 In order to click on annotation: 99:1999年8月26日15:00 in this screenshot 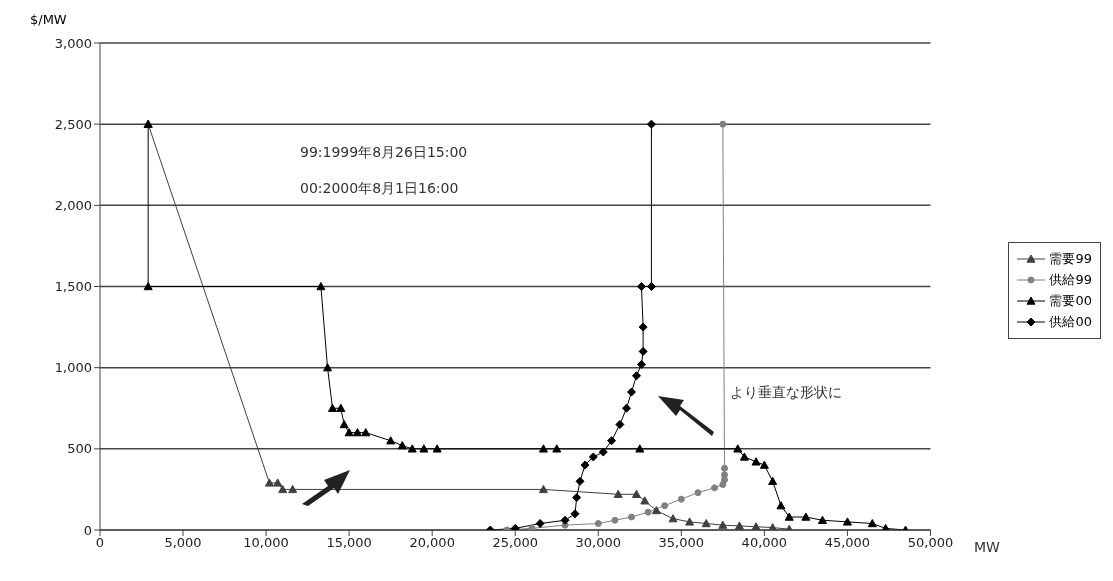, I will do `click(384, 153)`.